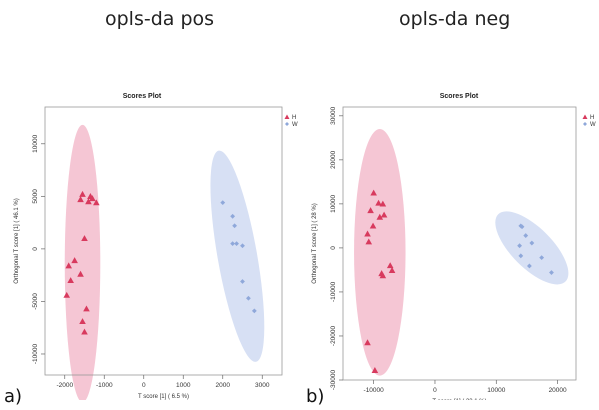 The width and height of the screenshot is (599, 410). Describe the element at coordinates (333, 115) in the screenshot. I see `y-tick-label: 30000` at that location.